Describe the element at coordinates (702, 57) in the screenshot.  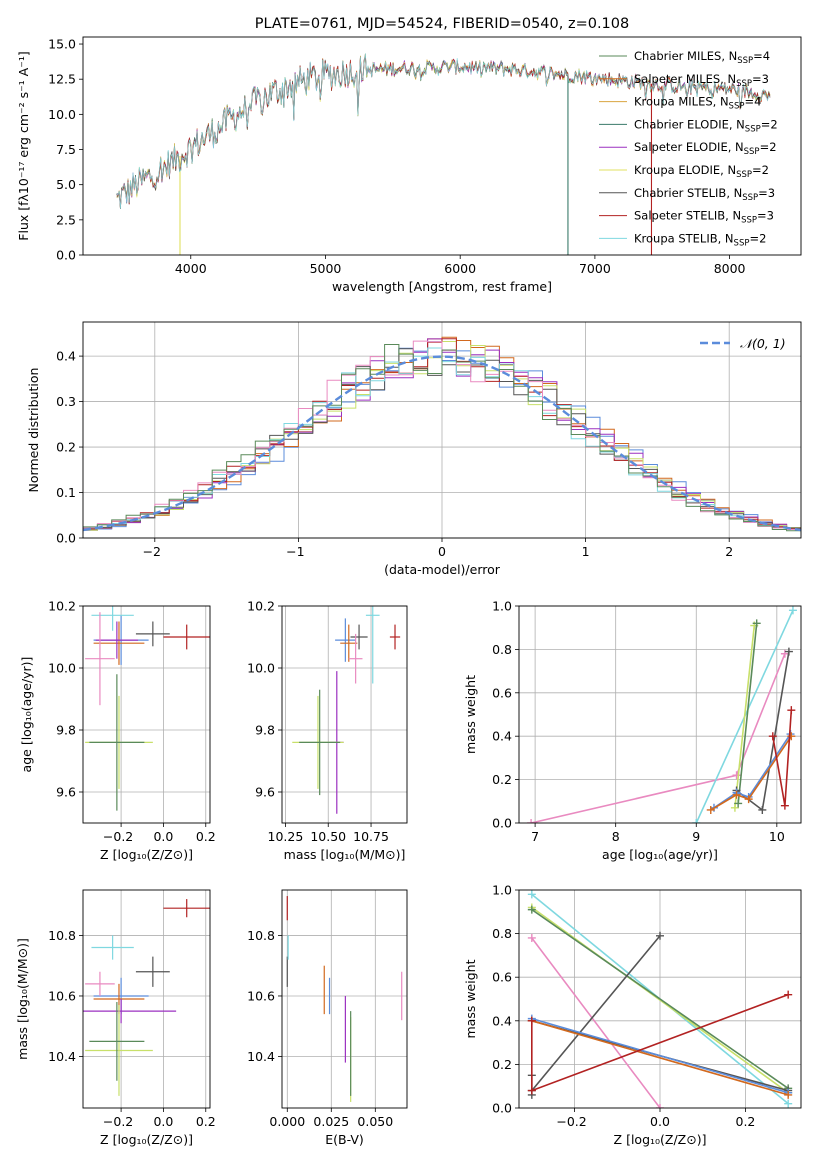
I see `legend-entry-0: Chabrier MILES, NSSP=4` at that location.